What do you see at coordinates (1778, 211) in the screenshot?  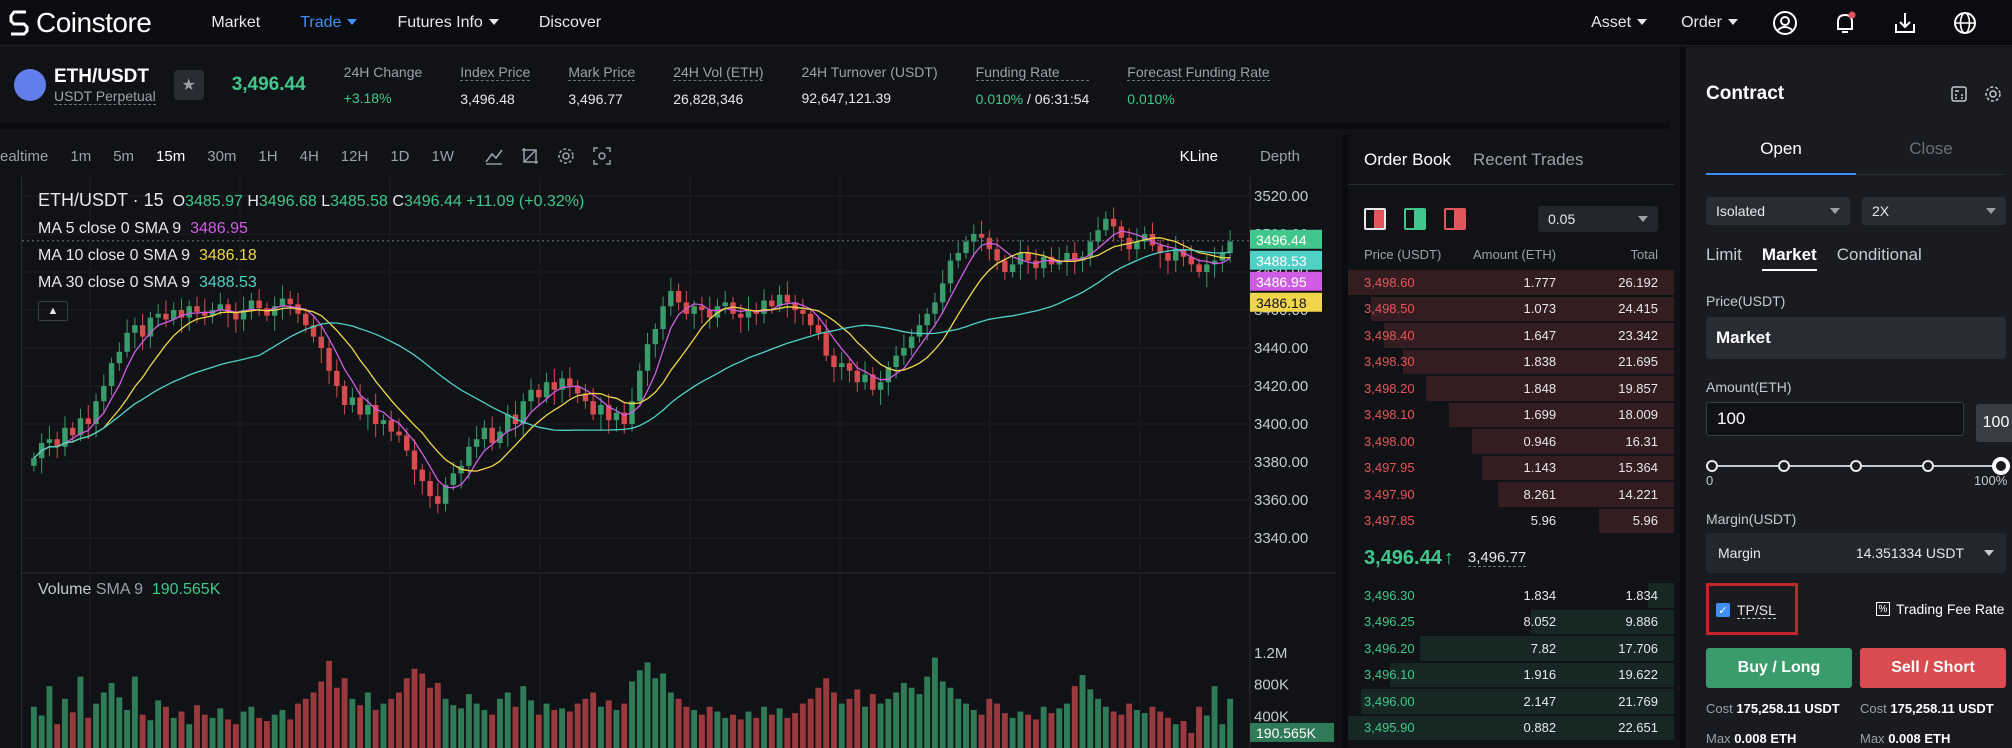 I see `margin-mode-select: Isolated` at bounding box center [1778, 211].